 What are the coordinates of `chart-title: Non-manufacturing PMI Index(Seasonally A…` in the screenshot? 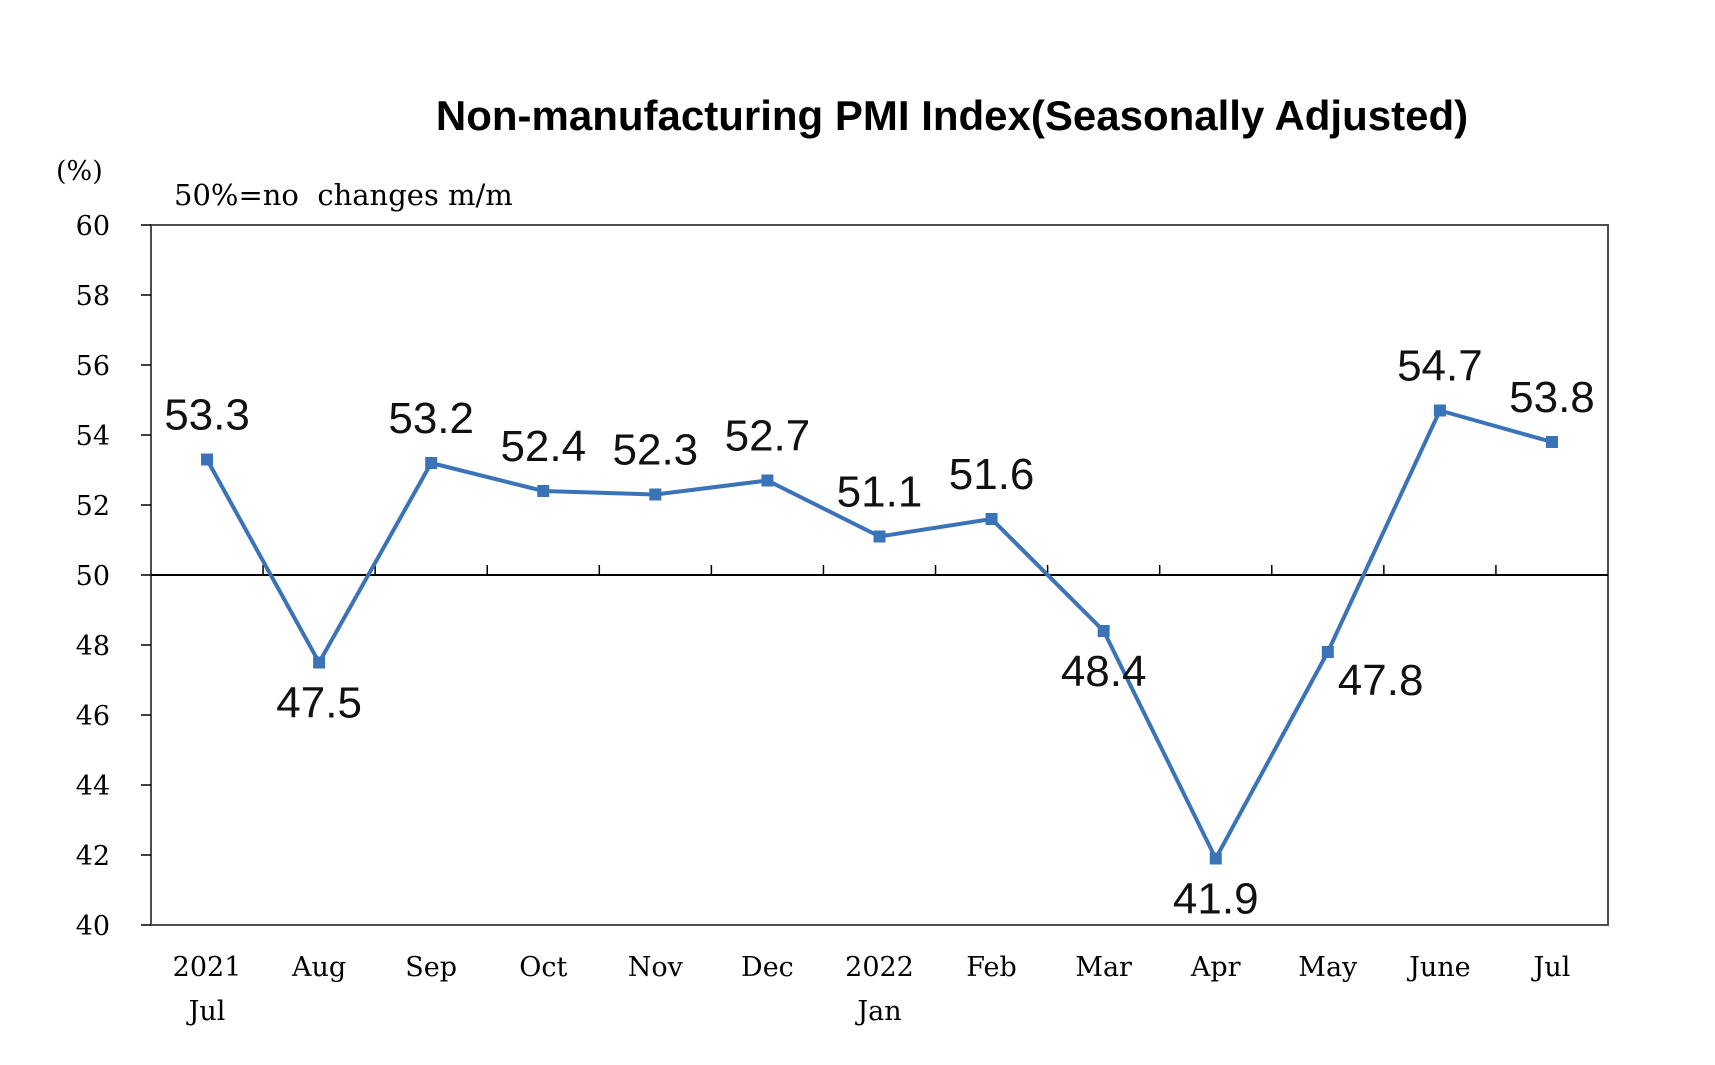 It's located at (952, 115).